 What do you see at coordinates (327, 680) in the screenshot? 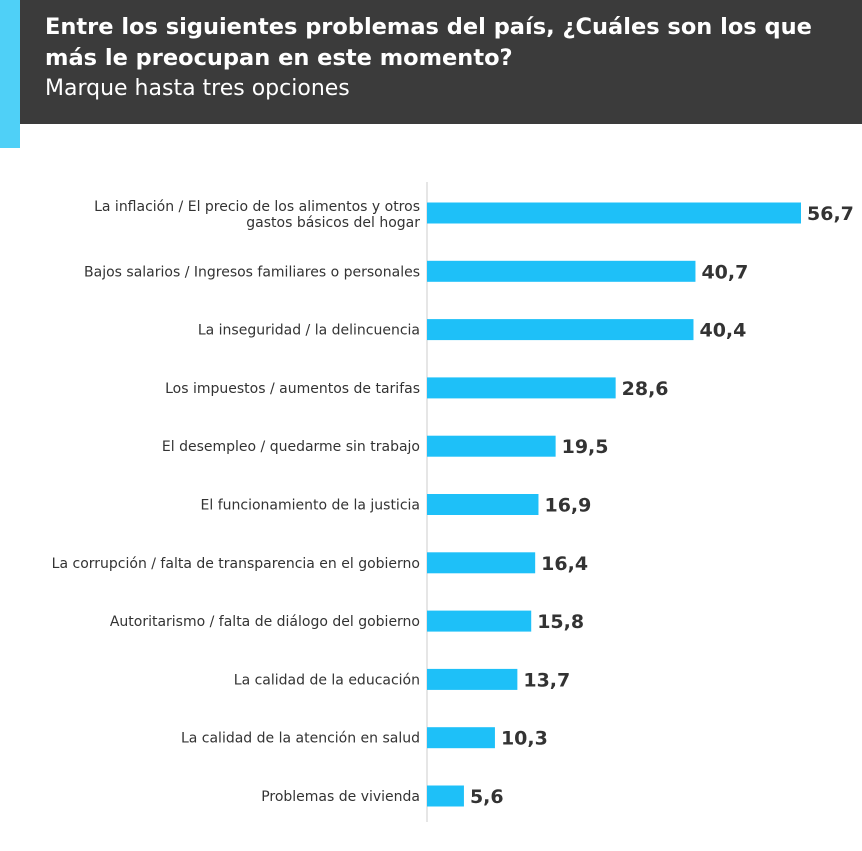
I see `category-label: La calidad de la educación` at bounding box center [327, 680].